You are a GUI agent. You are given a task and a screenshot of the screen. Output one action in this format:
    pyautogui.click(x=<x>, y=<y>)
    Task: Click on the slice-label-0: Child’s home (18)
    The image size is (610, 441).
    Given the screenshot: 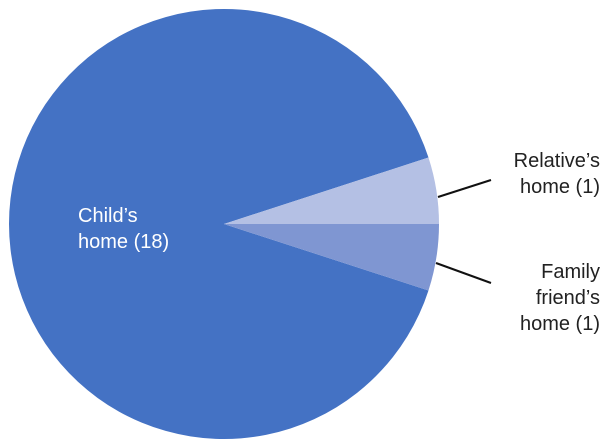 What is the action you would take?
    pyautogui.click(x=123, y=229)
    